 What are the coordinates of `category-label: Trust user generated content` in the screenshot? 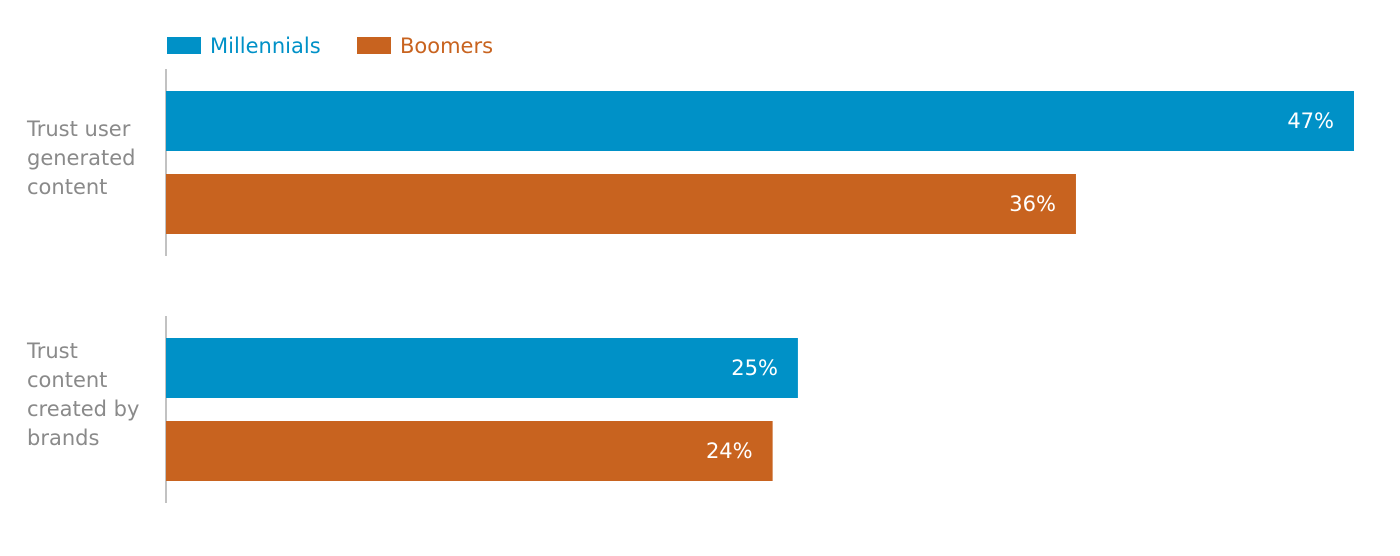 It's located at (80, 158).